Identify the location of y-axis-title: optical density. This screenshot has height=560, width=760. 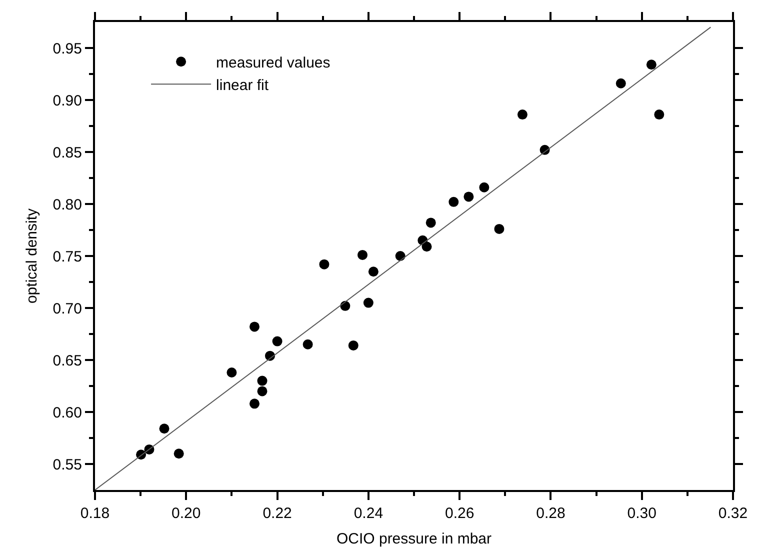
(32, 256).